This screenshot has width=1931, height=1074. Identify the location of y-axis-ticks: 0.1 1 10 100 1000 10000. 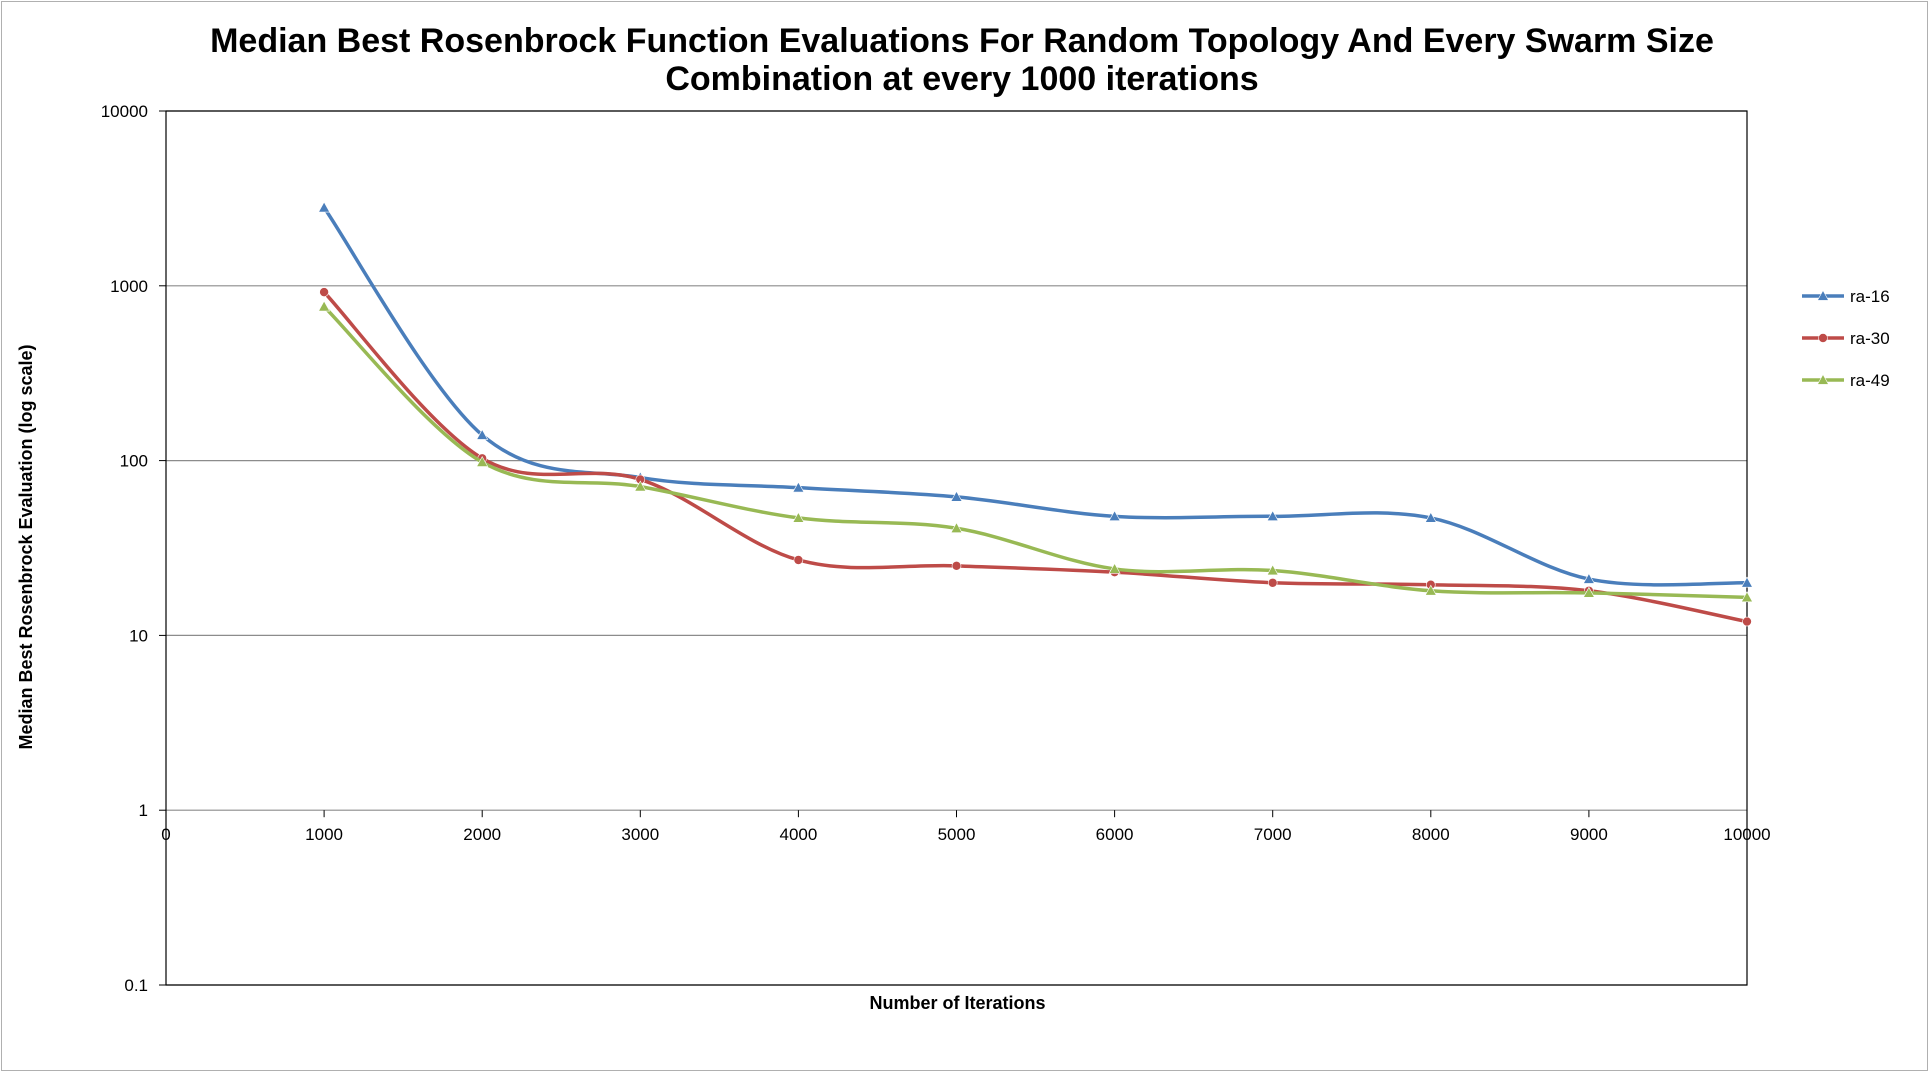
(133, 548).